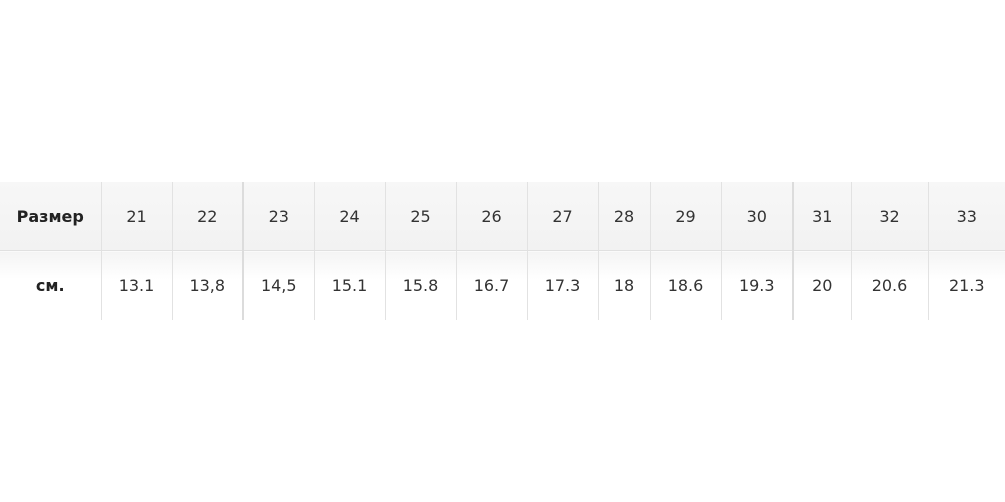  Describe the element at coordinates (420, 285) in the screenshot. I see `cm-cell: 15.8` at that location.